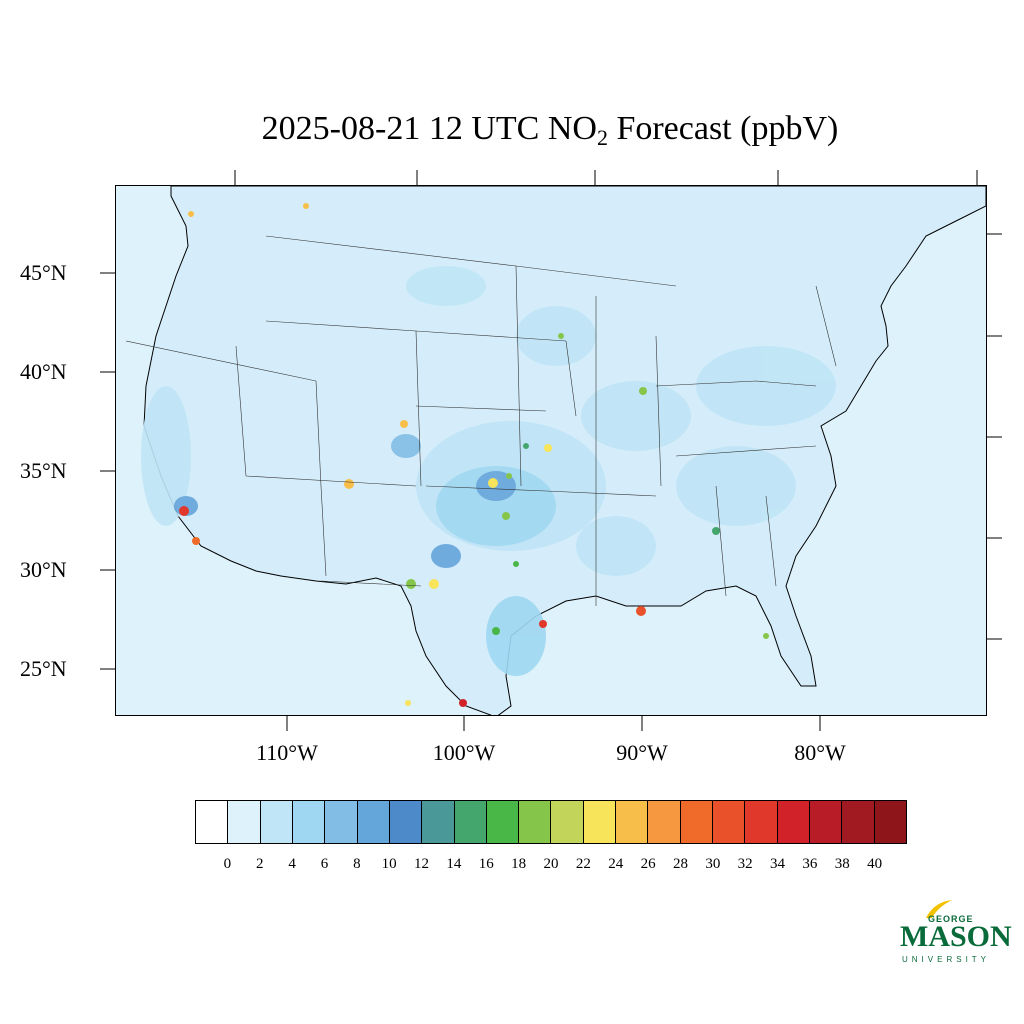  Describe the element at coordinates (551, 864) in the screenshot. I see `colorbar-tick-label: 20` at that location.